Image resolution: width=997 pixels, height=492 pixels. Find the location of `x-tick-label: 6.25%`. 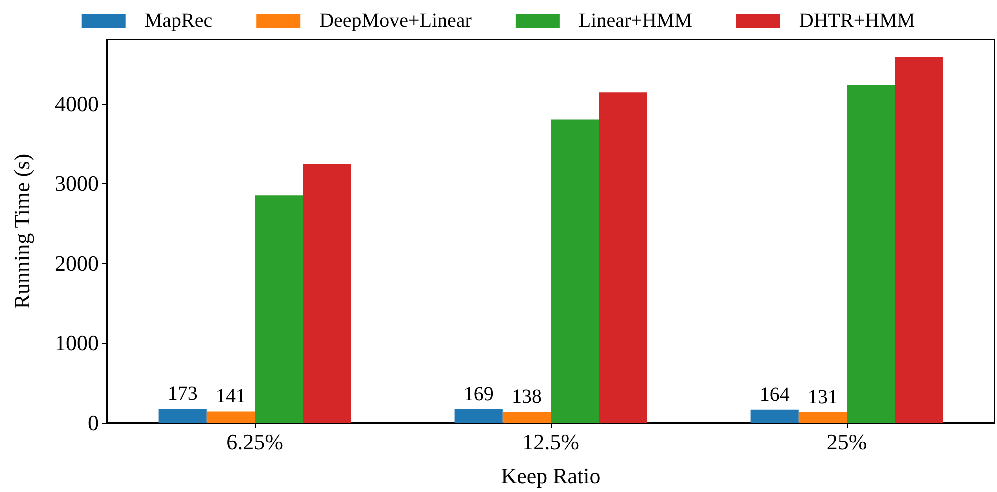

x-tick-label: 6.25% is located at coordinates (255, 442).